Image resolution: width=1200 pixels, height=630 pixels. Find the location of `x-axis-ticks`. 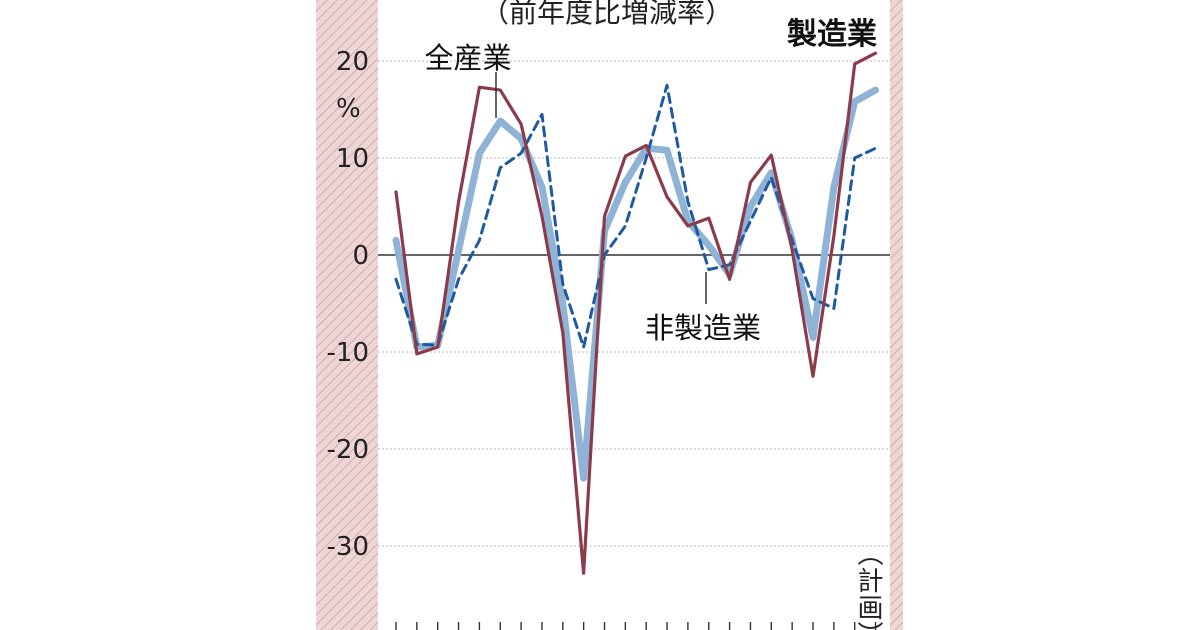

x-axis-ticks is located at coordinates (636, 626).